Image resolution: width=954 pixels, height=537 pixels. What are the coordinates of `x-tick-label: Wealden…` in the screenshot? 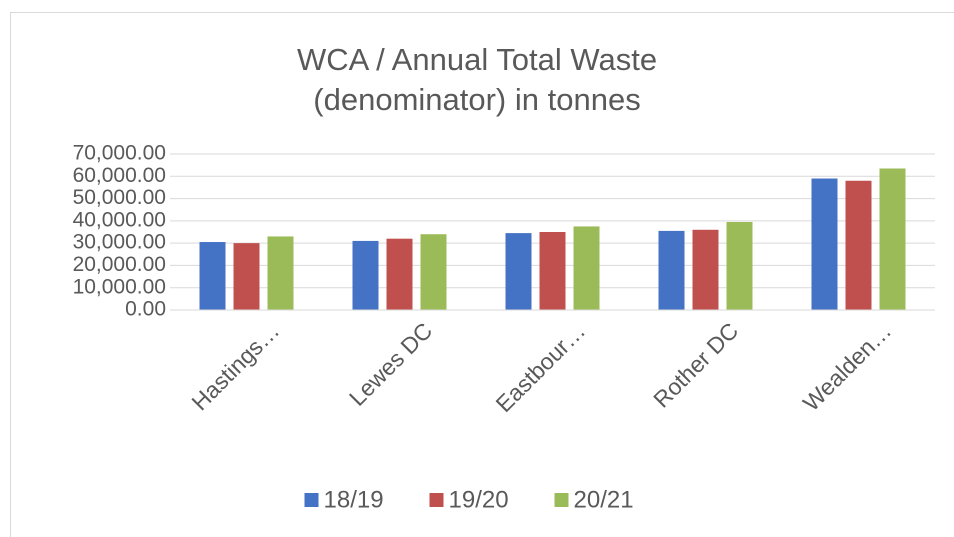 It's located at (847, 366).